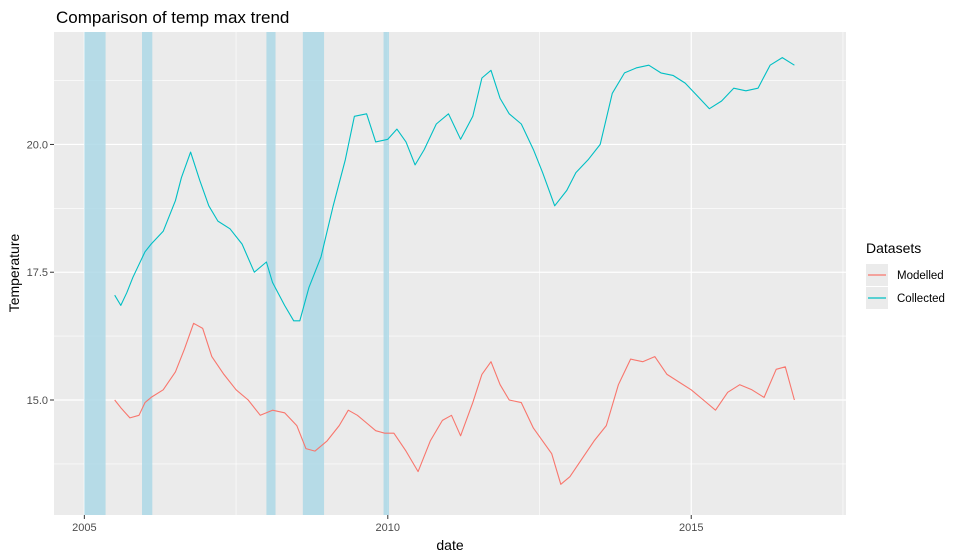 The height and width of the screenshot is (560, 965). What do you see at coordinates (37, 145) in the screenshot?
I see `y-tick-label: 20.0` at bounding box center [37, 145].